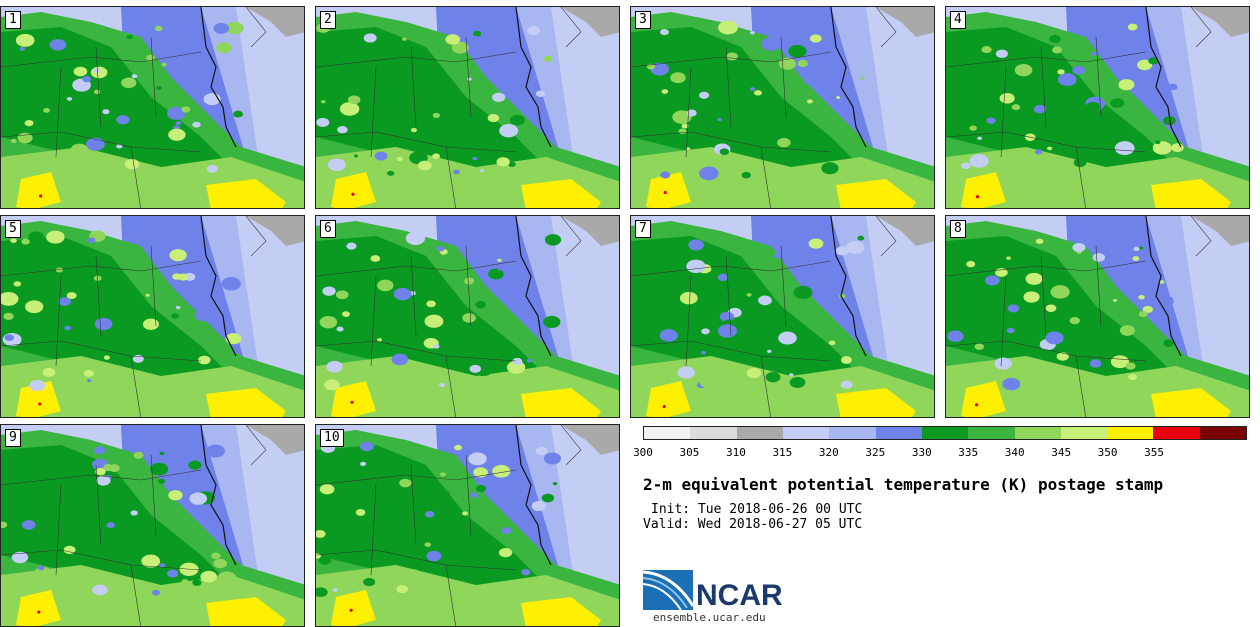 The image size is (1260, 627). What do you see at coordinates (1154, 452) in the screenshot?
I see `colorbar-tick-label: 355` at bounding box center [1154, 452].